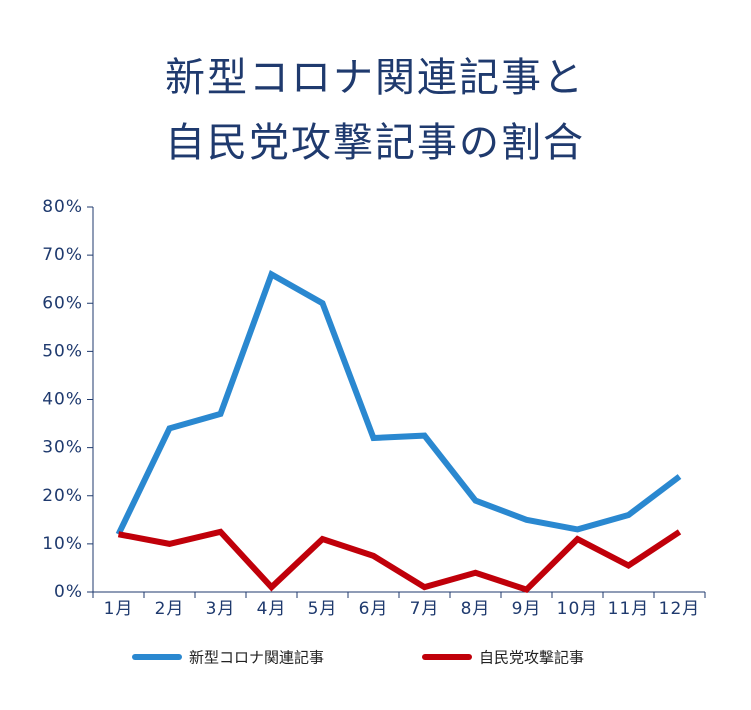 Image resolution: width=751 pixels, height=710 pixels. I want to click on y-tick-label: 50%, so click(62, 351).